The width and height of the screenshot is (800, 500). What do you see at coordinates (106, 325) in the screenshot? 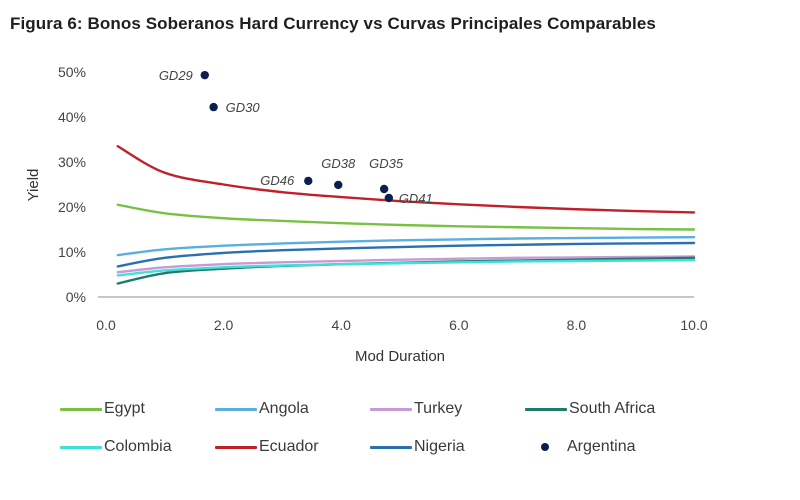
I see `x-tick-label: 0.0` at bounding box center [106, 325].